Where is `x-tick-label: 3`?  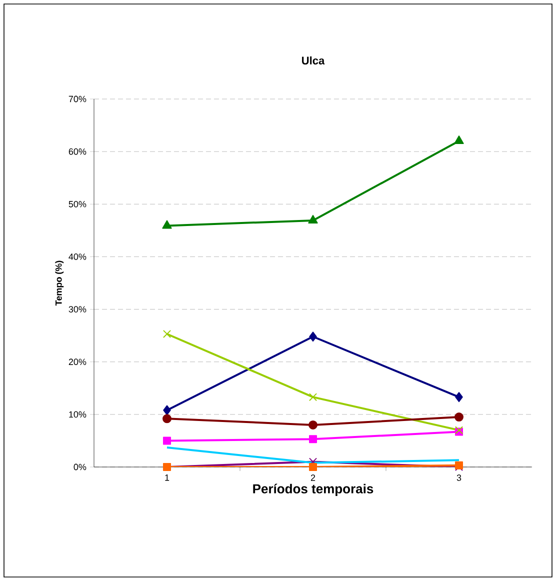
x-tick-label: 3 is located at coordinates (459, 477).